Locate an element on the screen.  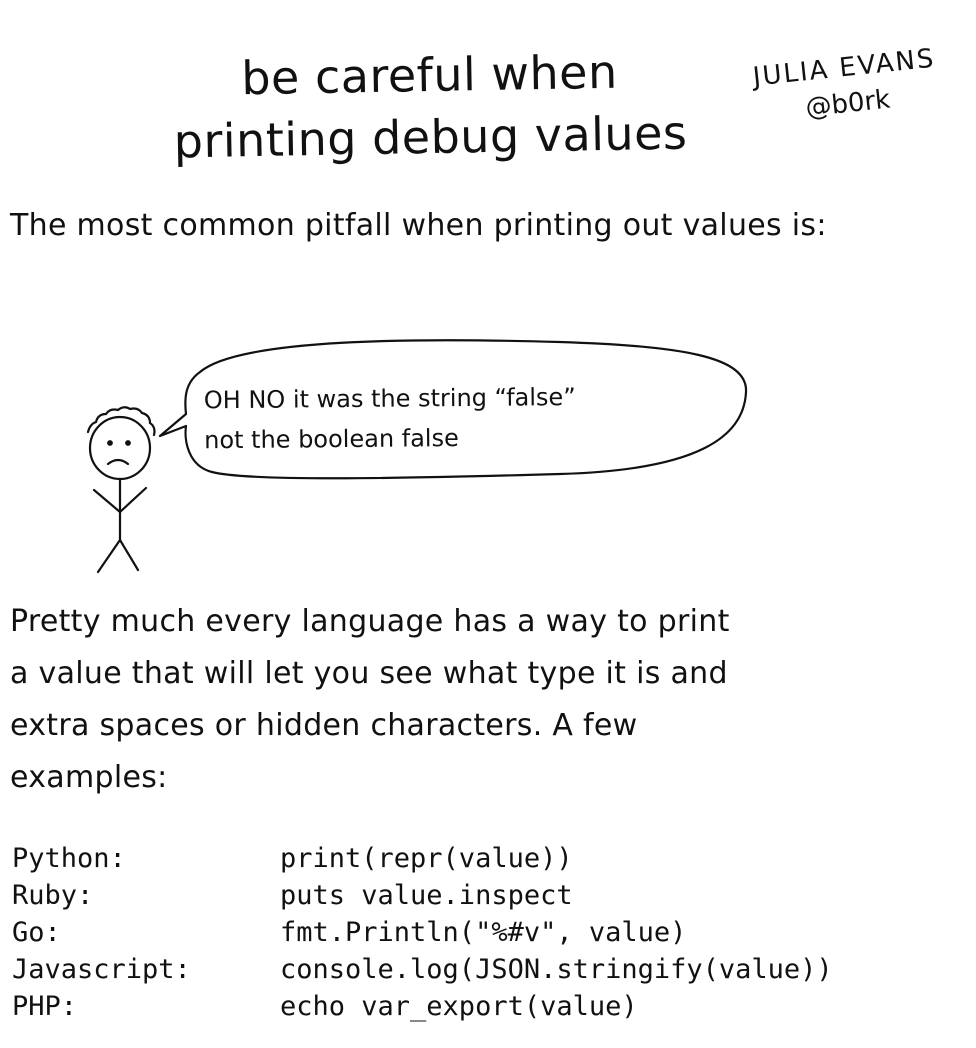
author-signature: JULIA EVANS @b0rk is located at coordinates (846, 86).